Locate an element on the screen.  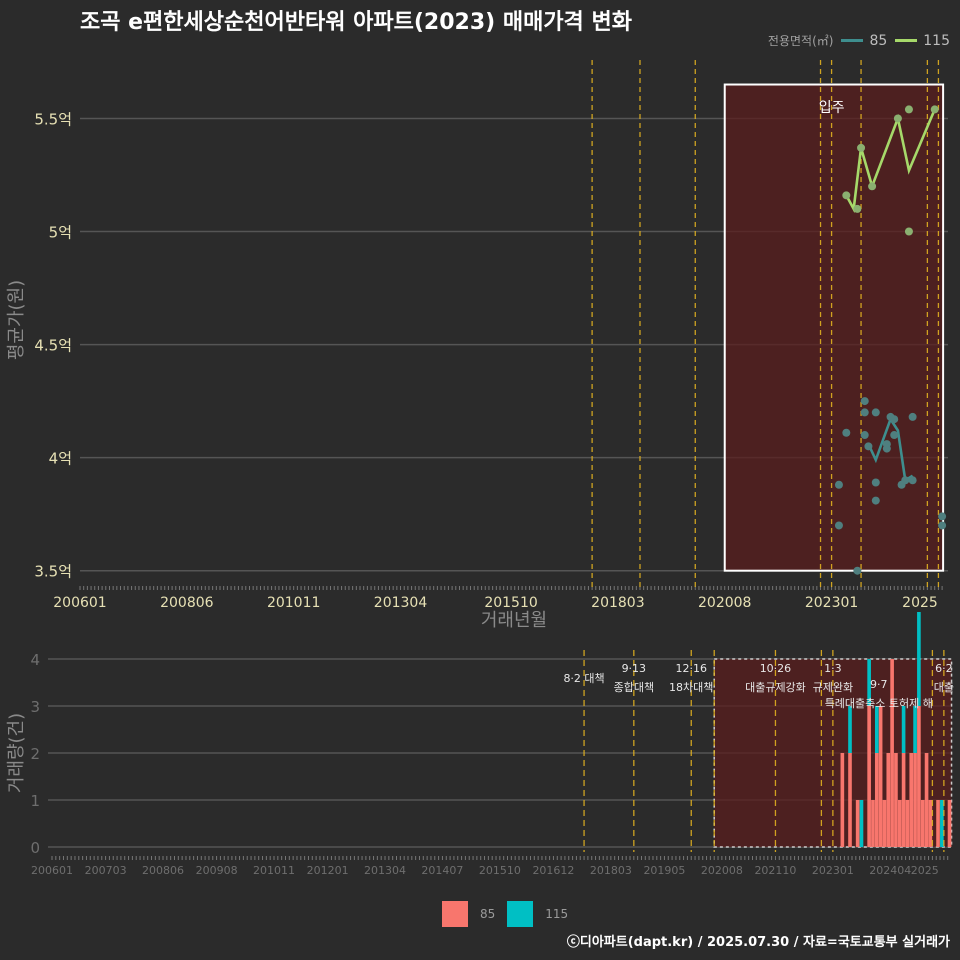
policy-label-date: 6·2 is located at coordinates (944, 668).